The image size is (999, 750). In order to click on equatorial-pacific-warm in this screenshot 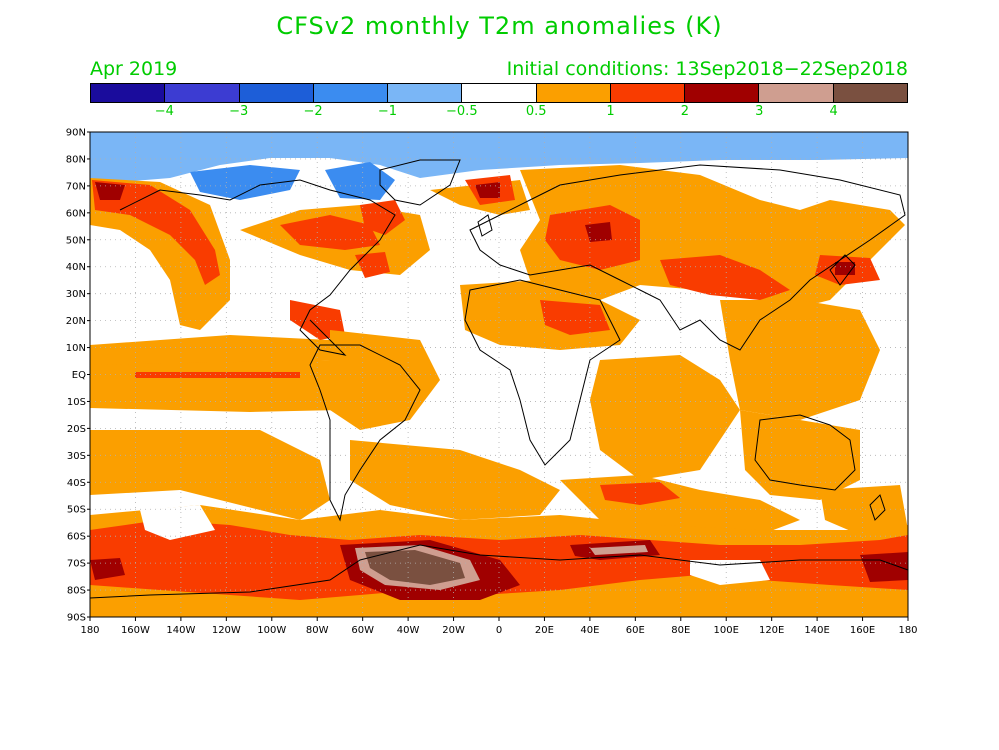, I will do `click(215, 386)`.